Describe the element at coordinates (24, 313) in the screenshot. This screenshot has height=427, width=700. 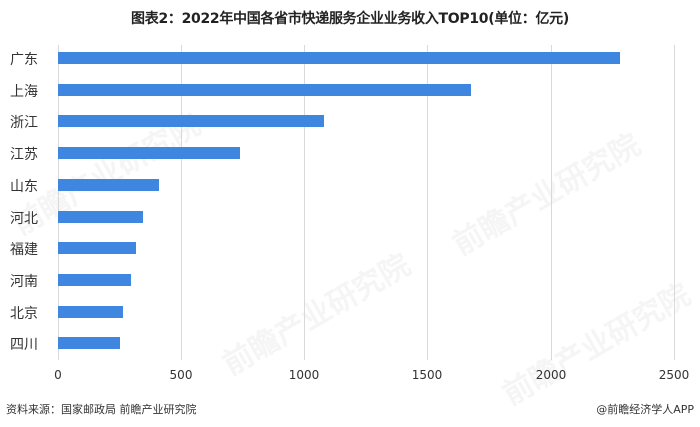
I see `category-label: 北京` at that location.